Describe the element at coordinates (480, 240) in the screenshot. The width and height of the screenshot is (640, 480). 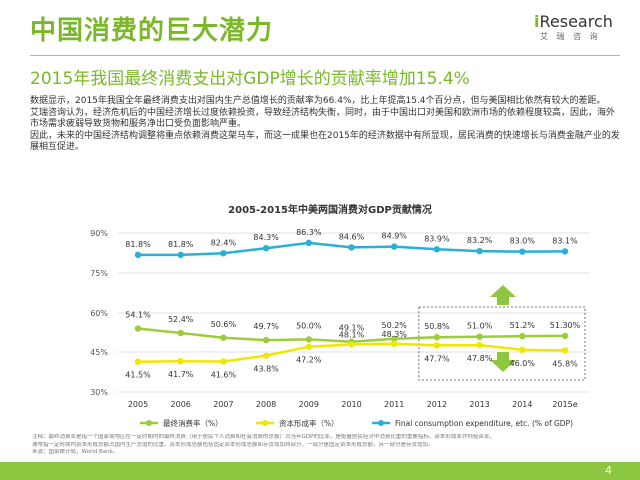
I see `data-label: 83.2%` at that location.